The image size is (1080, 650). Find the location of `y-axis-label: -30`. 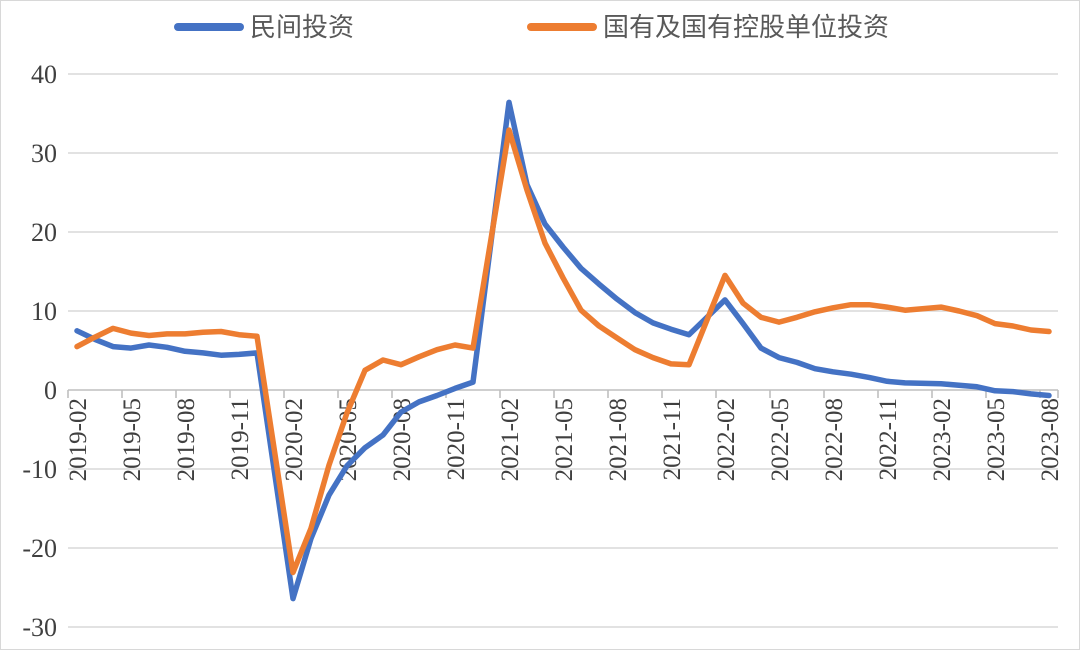

y-axis-label: -30 is located at coordinates (39, 627).